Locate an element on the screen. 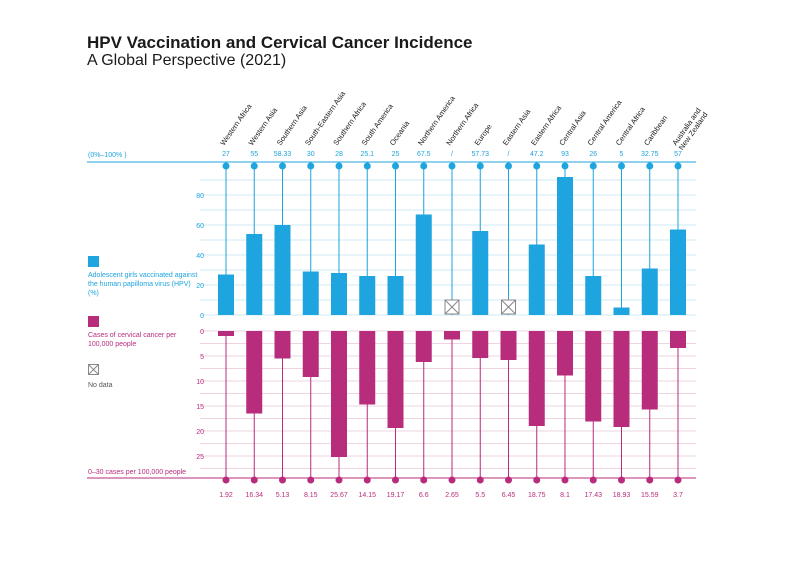  vaccination-value-label: 30 is located at coordinates (311, 154).